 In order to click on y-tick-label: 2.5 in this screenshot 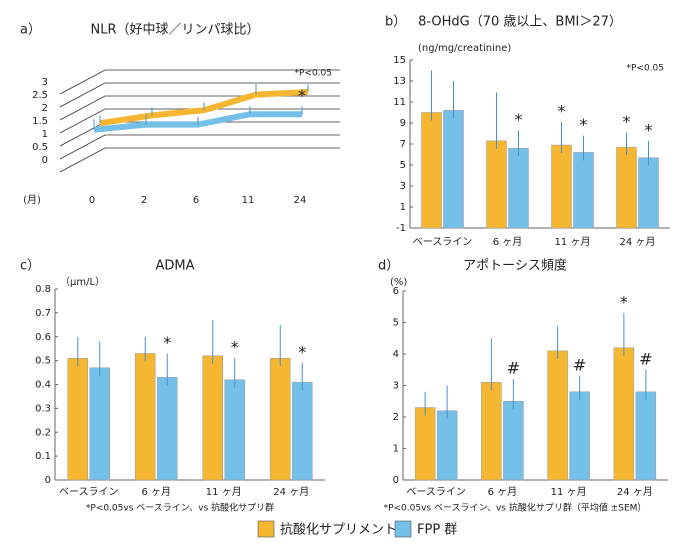, I will do `click(40, 95)`.